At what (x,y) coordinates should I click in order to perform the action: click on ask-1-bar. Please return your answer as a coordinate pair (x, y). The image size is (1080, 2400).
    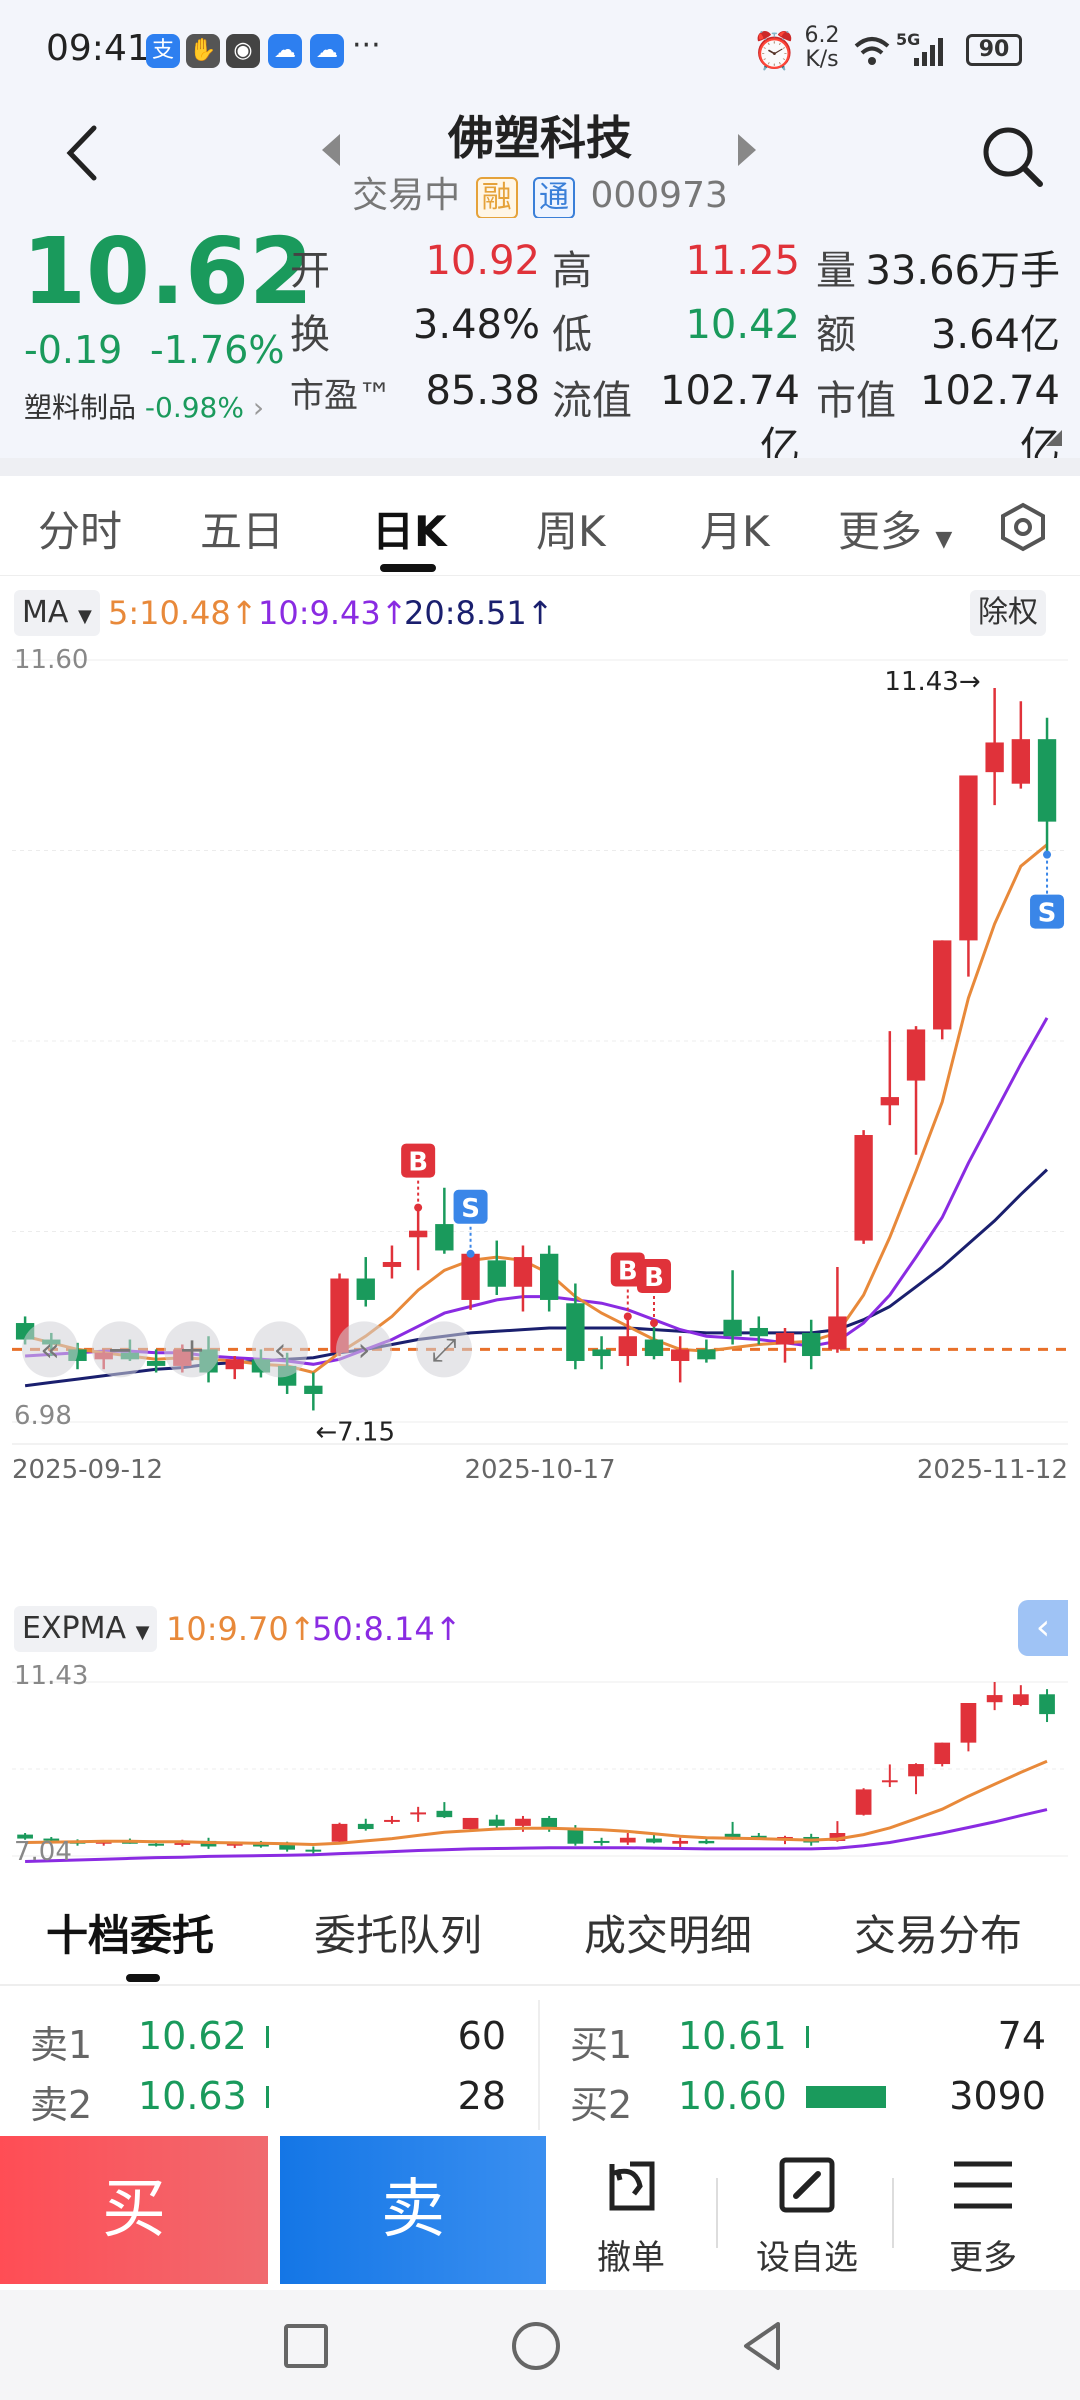
    Looking at the image, I should click on (267, 2037).